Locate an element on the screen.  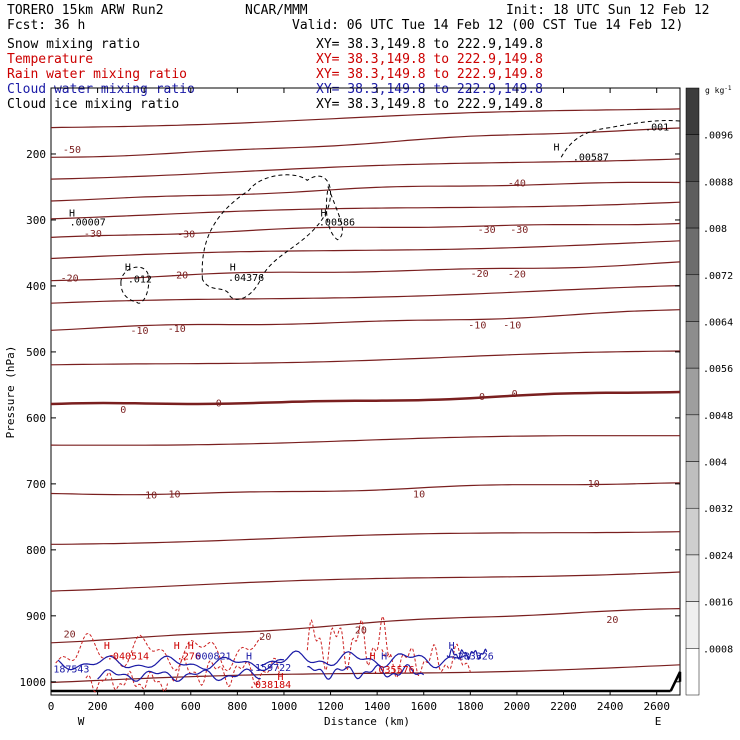
field-value-label: .00007 is located at coordinates (88, 223).